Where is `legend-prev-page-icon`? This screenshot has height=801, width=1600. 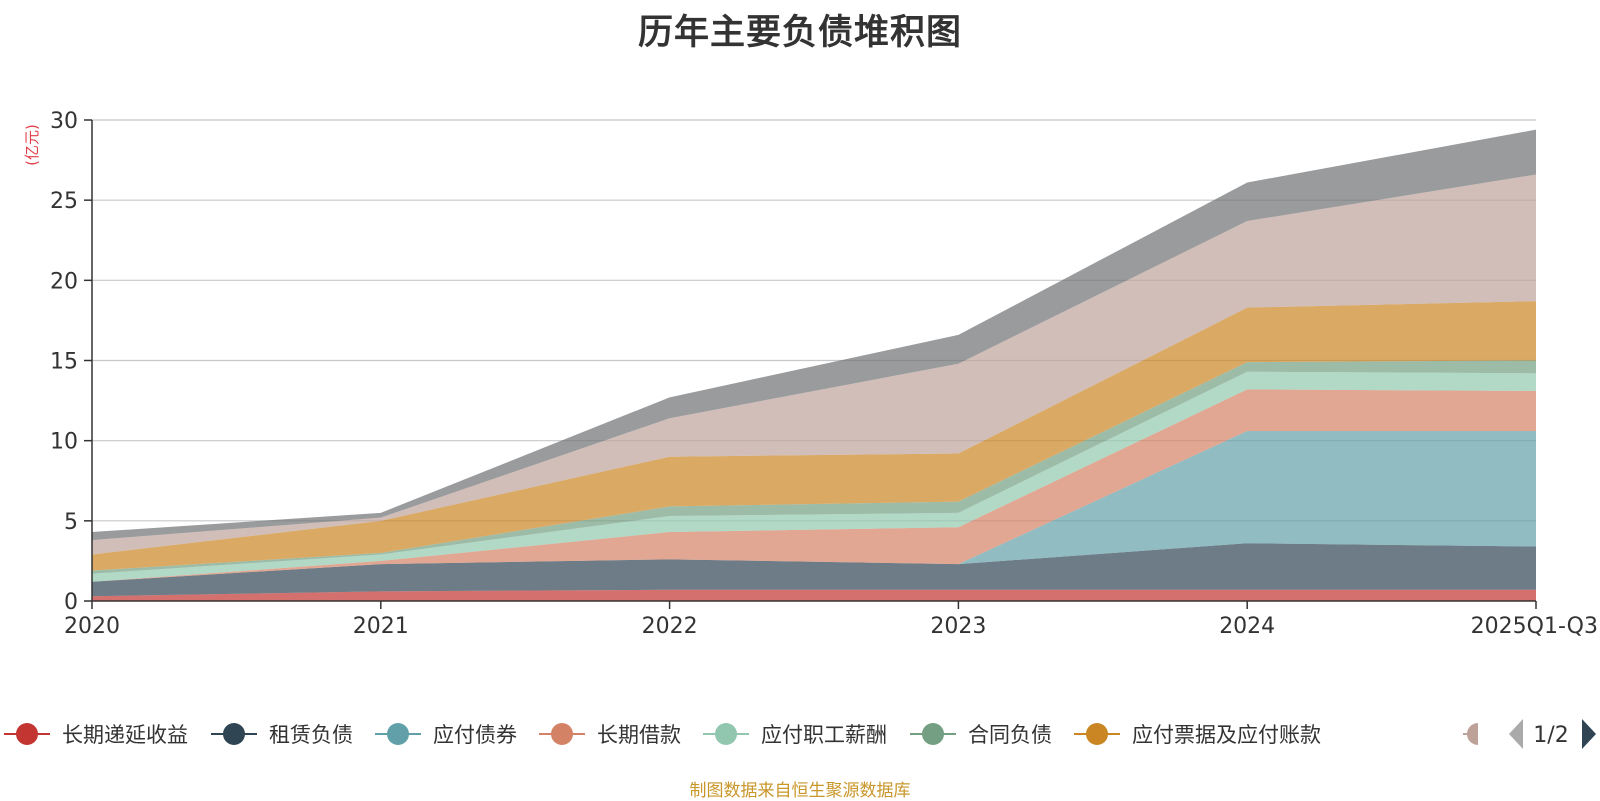
legend-prev-page-icon is located at coordinates (1516, 734).